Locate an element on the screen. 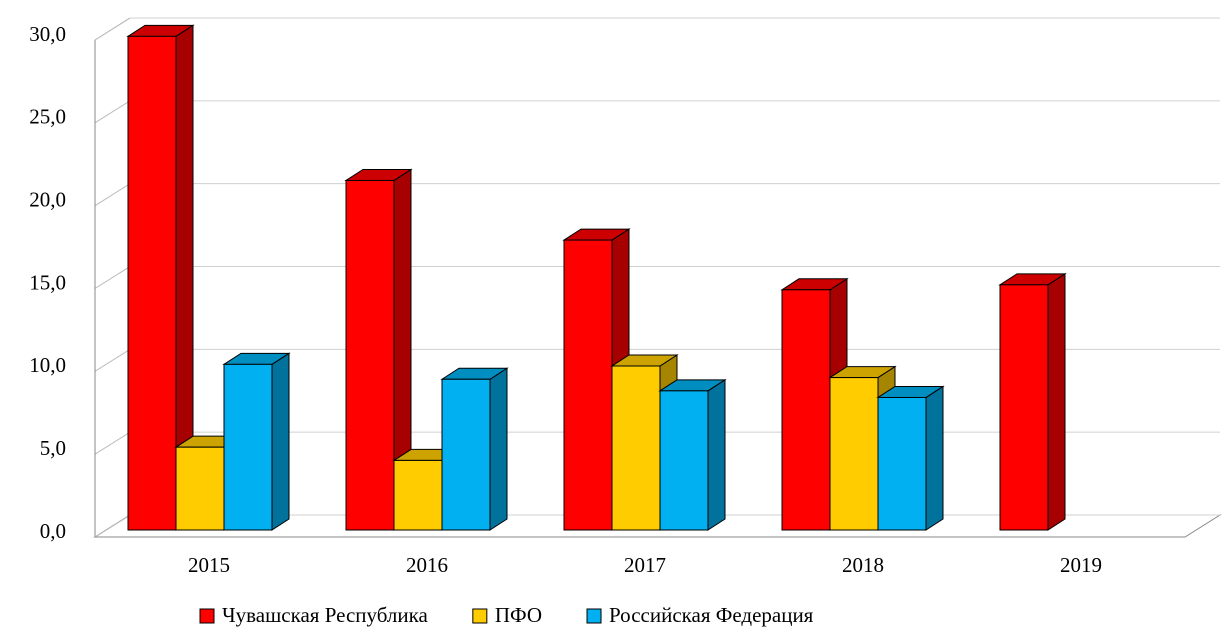 This screenshot has height=640, width=1226. x-tick-label: 2018 is located at coordinates (863, 565).